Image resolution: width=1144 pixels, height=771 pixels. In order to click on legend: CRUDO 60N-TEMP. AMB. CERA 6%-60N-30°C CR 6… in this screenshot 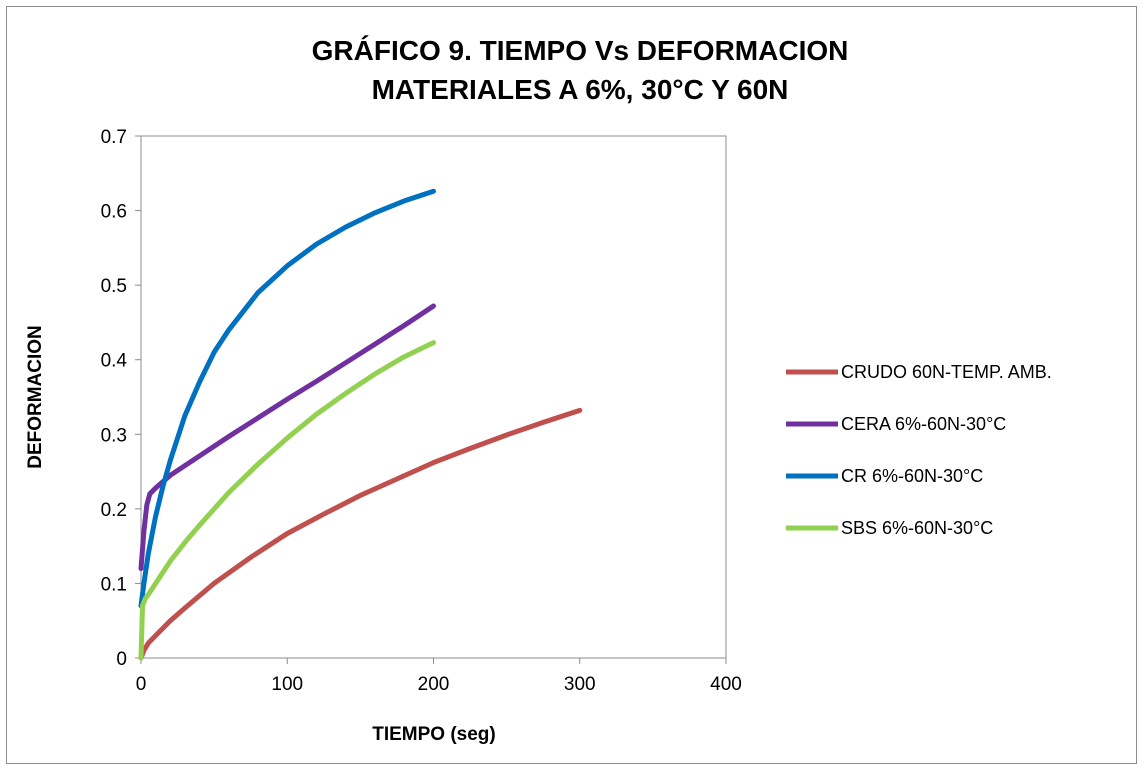, I will do `click(919, 450)`.